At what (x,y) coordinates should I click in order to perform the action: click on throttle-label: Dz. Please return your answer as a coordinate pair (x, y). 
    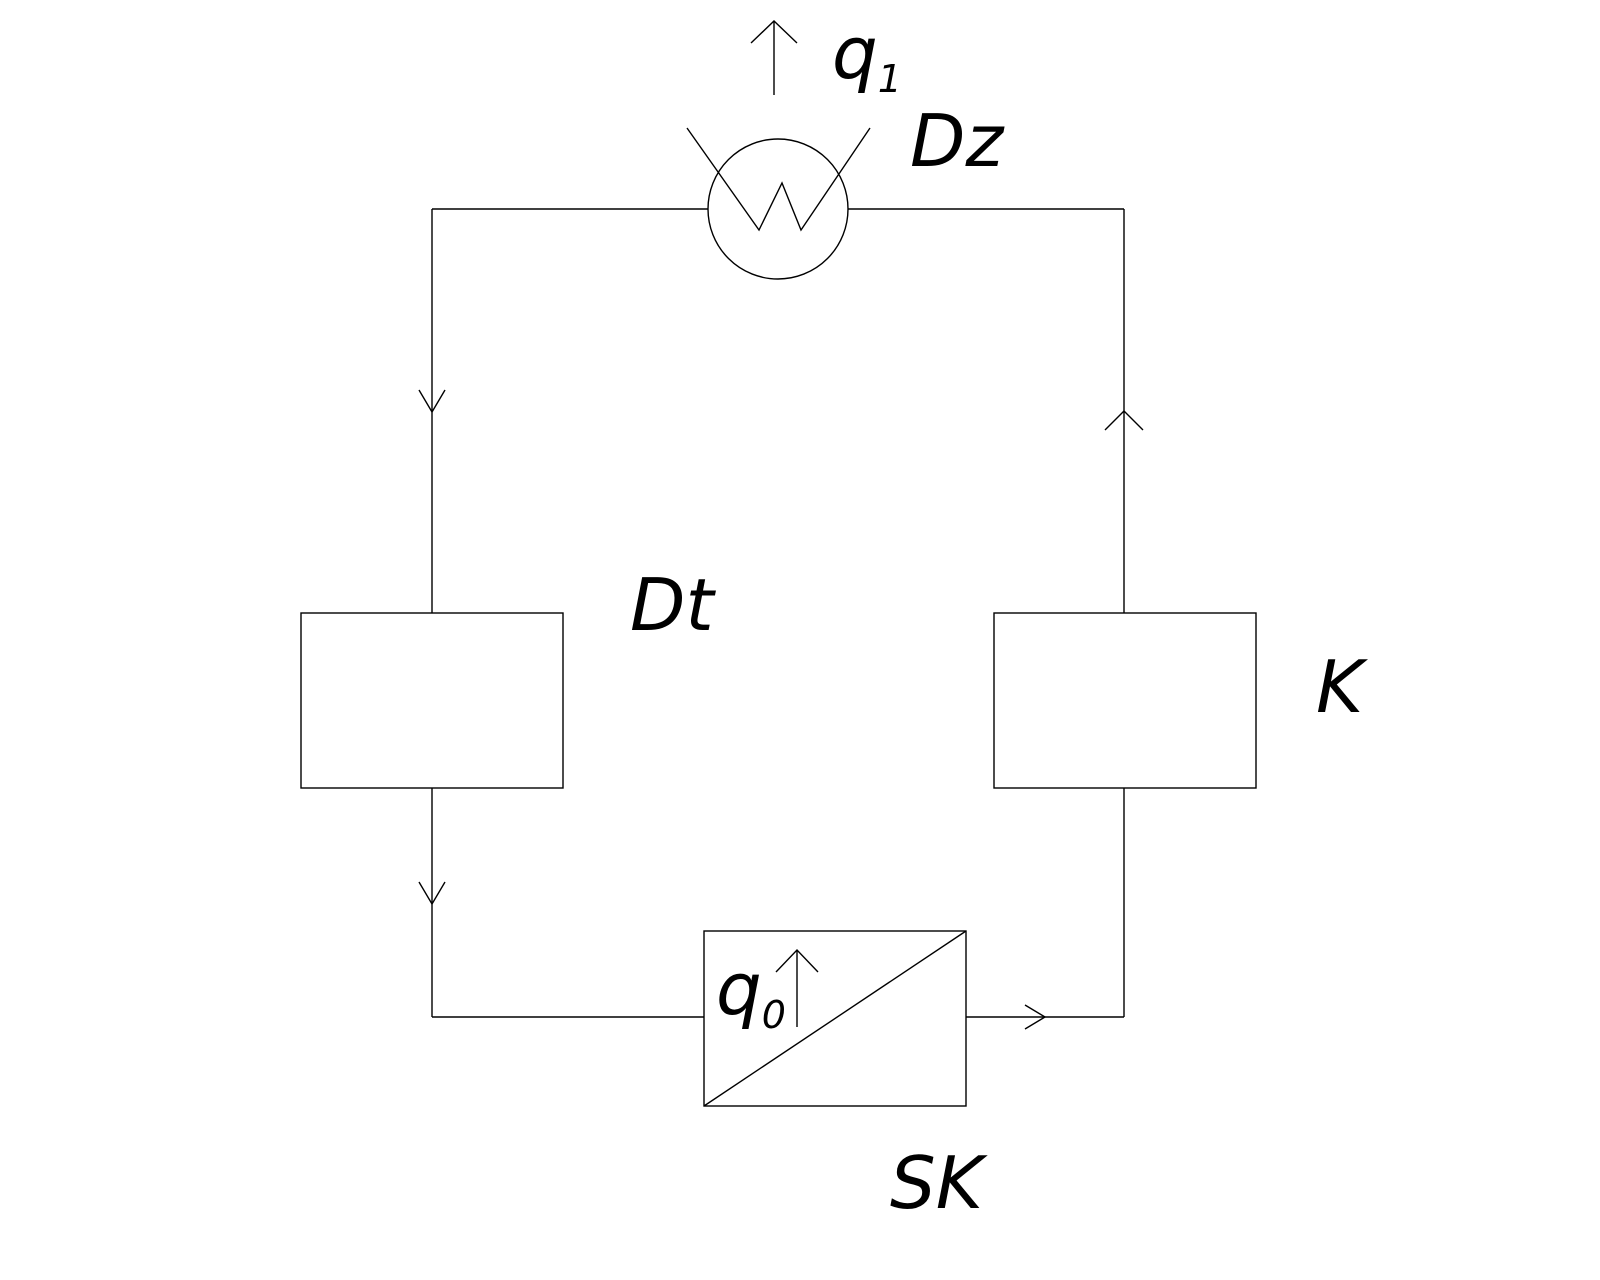
    Looking at the image, I should click on (957, 141).